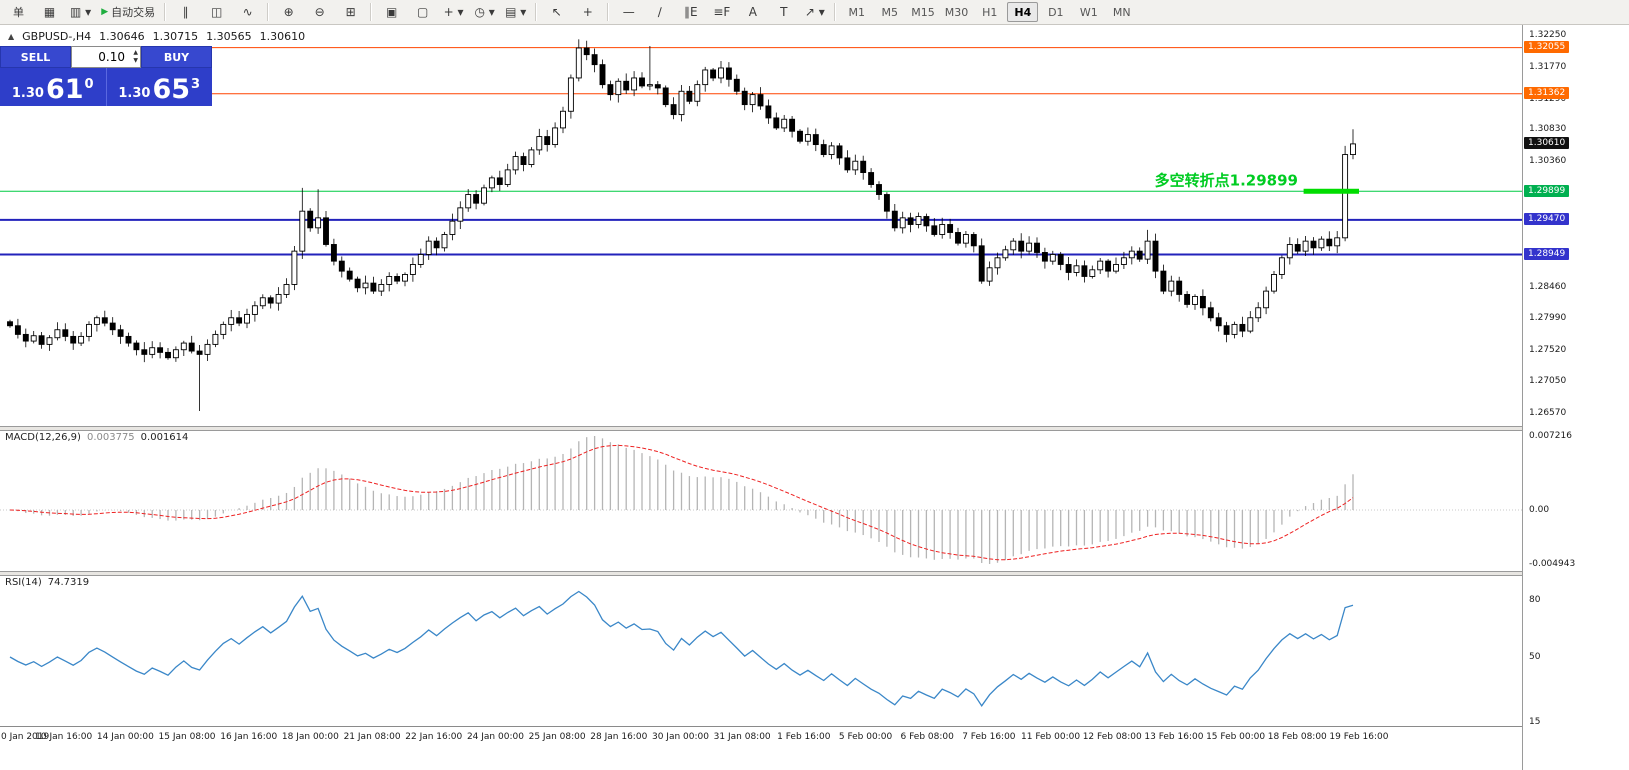  Describe the element at coordinates (11, 36) in the screenshot. I see `one-click-collapse-toggle: ▲` at that location.